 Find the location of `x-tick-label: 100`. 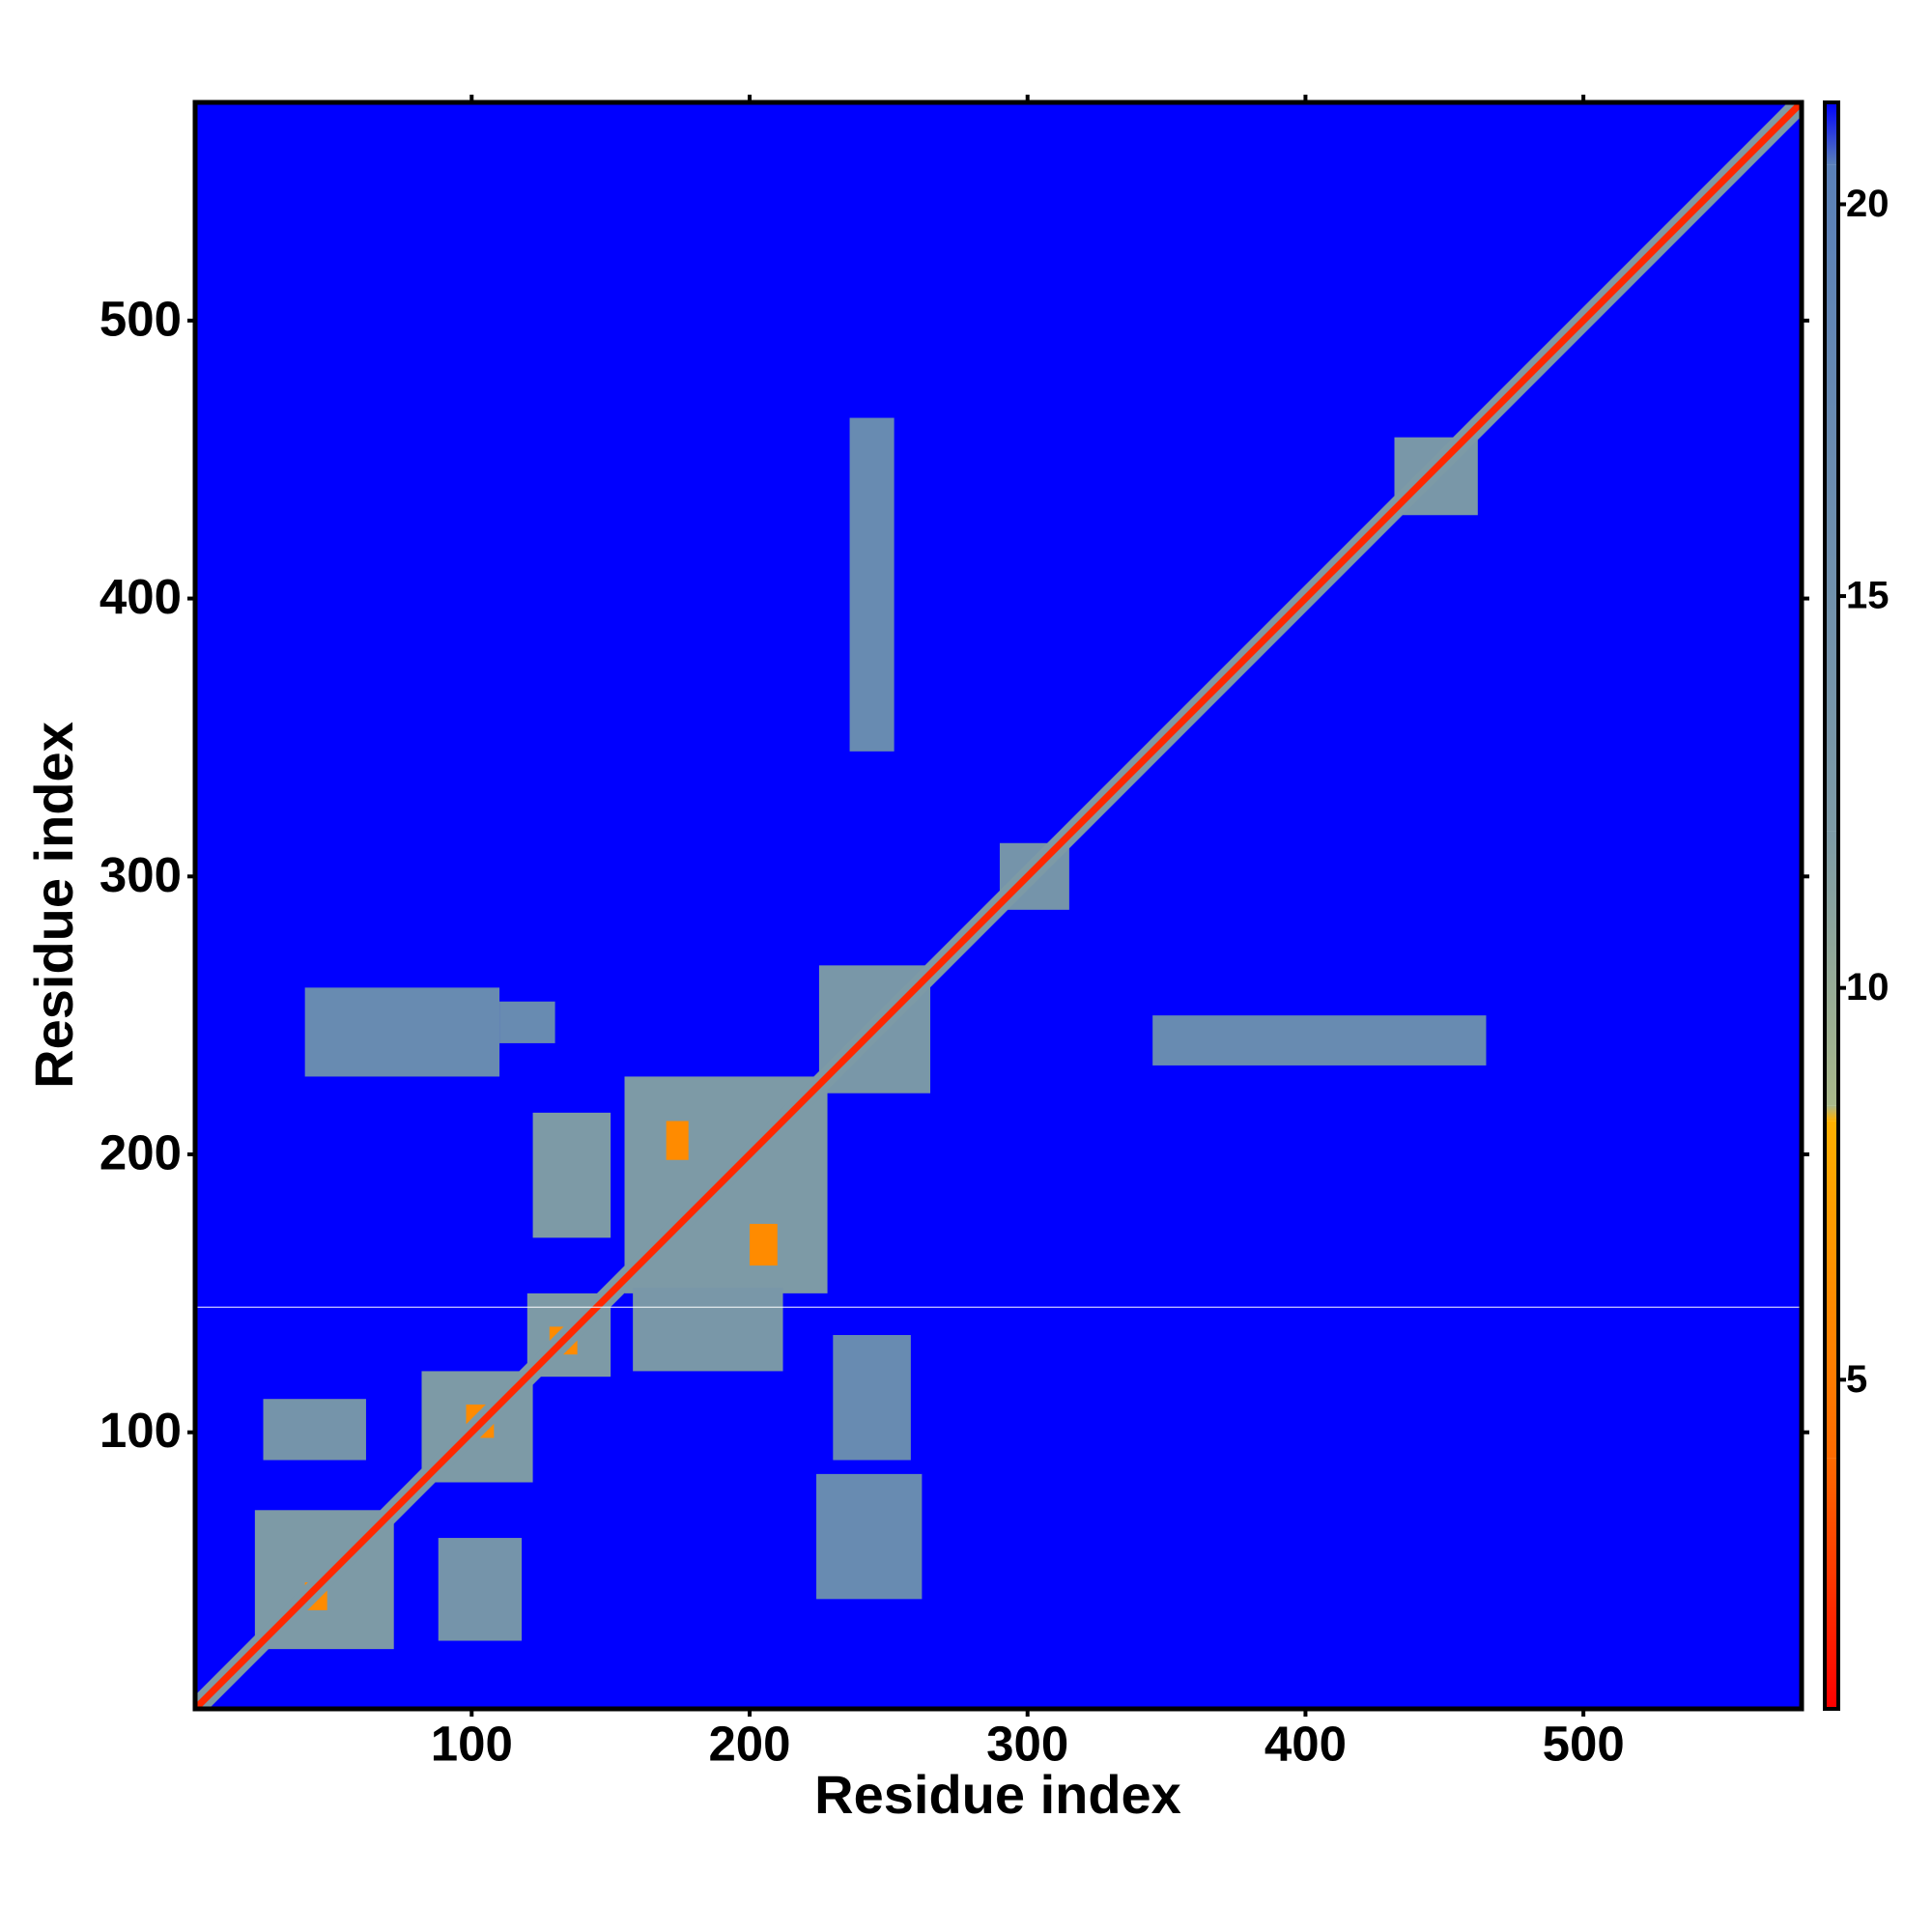

x-tick-label: 100 is located at coordinates (472, 1743).